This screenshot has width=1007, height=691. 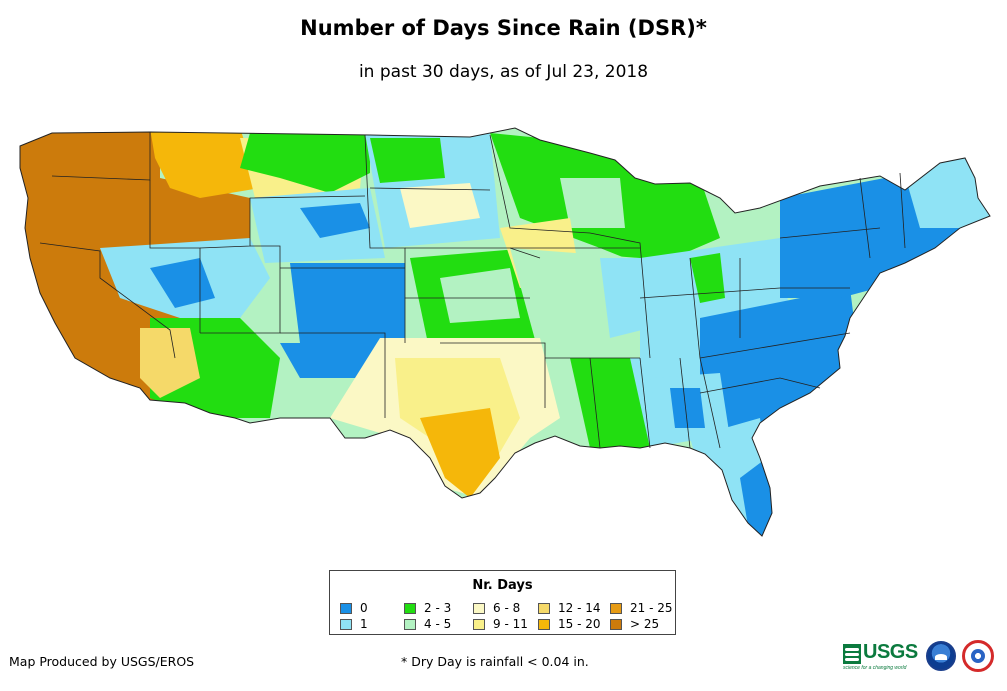 What do you see at coordinates (941, 656) in the screenshot?
I see `noaa-logo` at bounding box center [941, 656].